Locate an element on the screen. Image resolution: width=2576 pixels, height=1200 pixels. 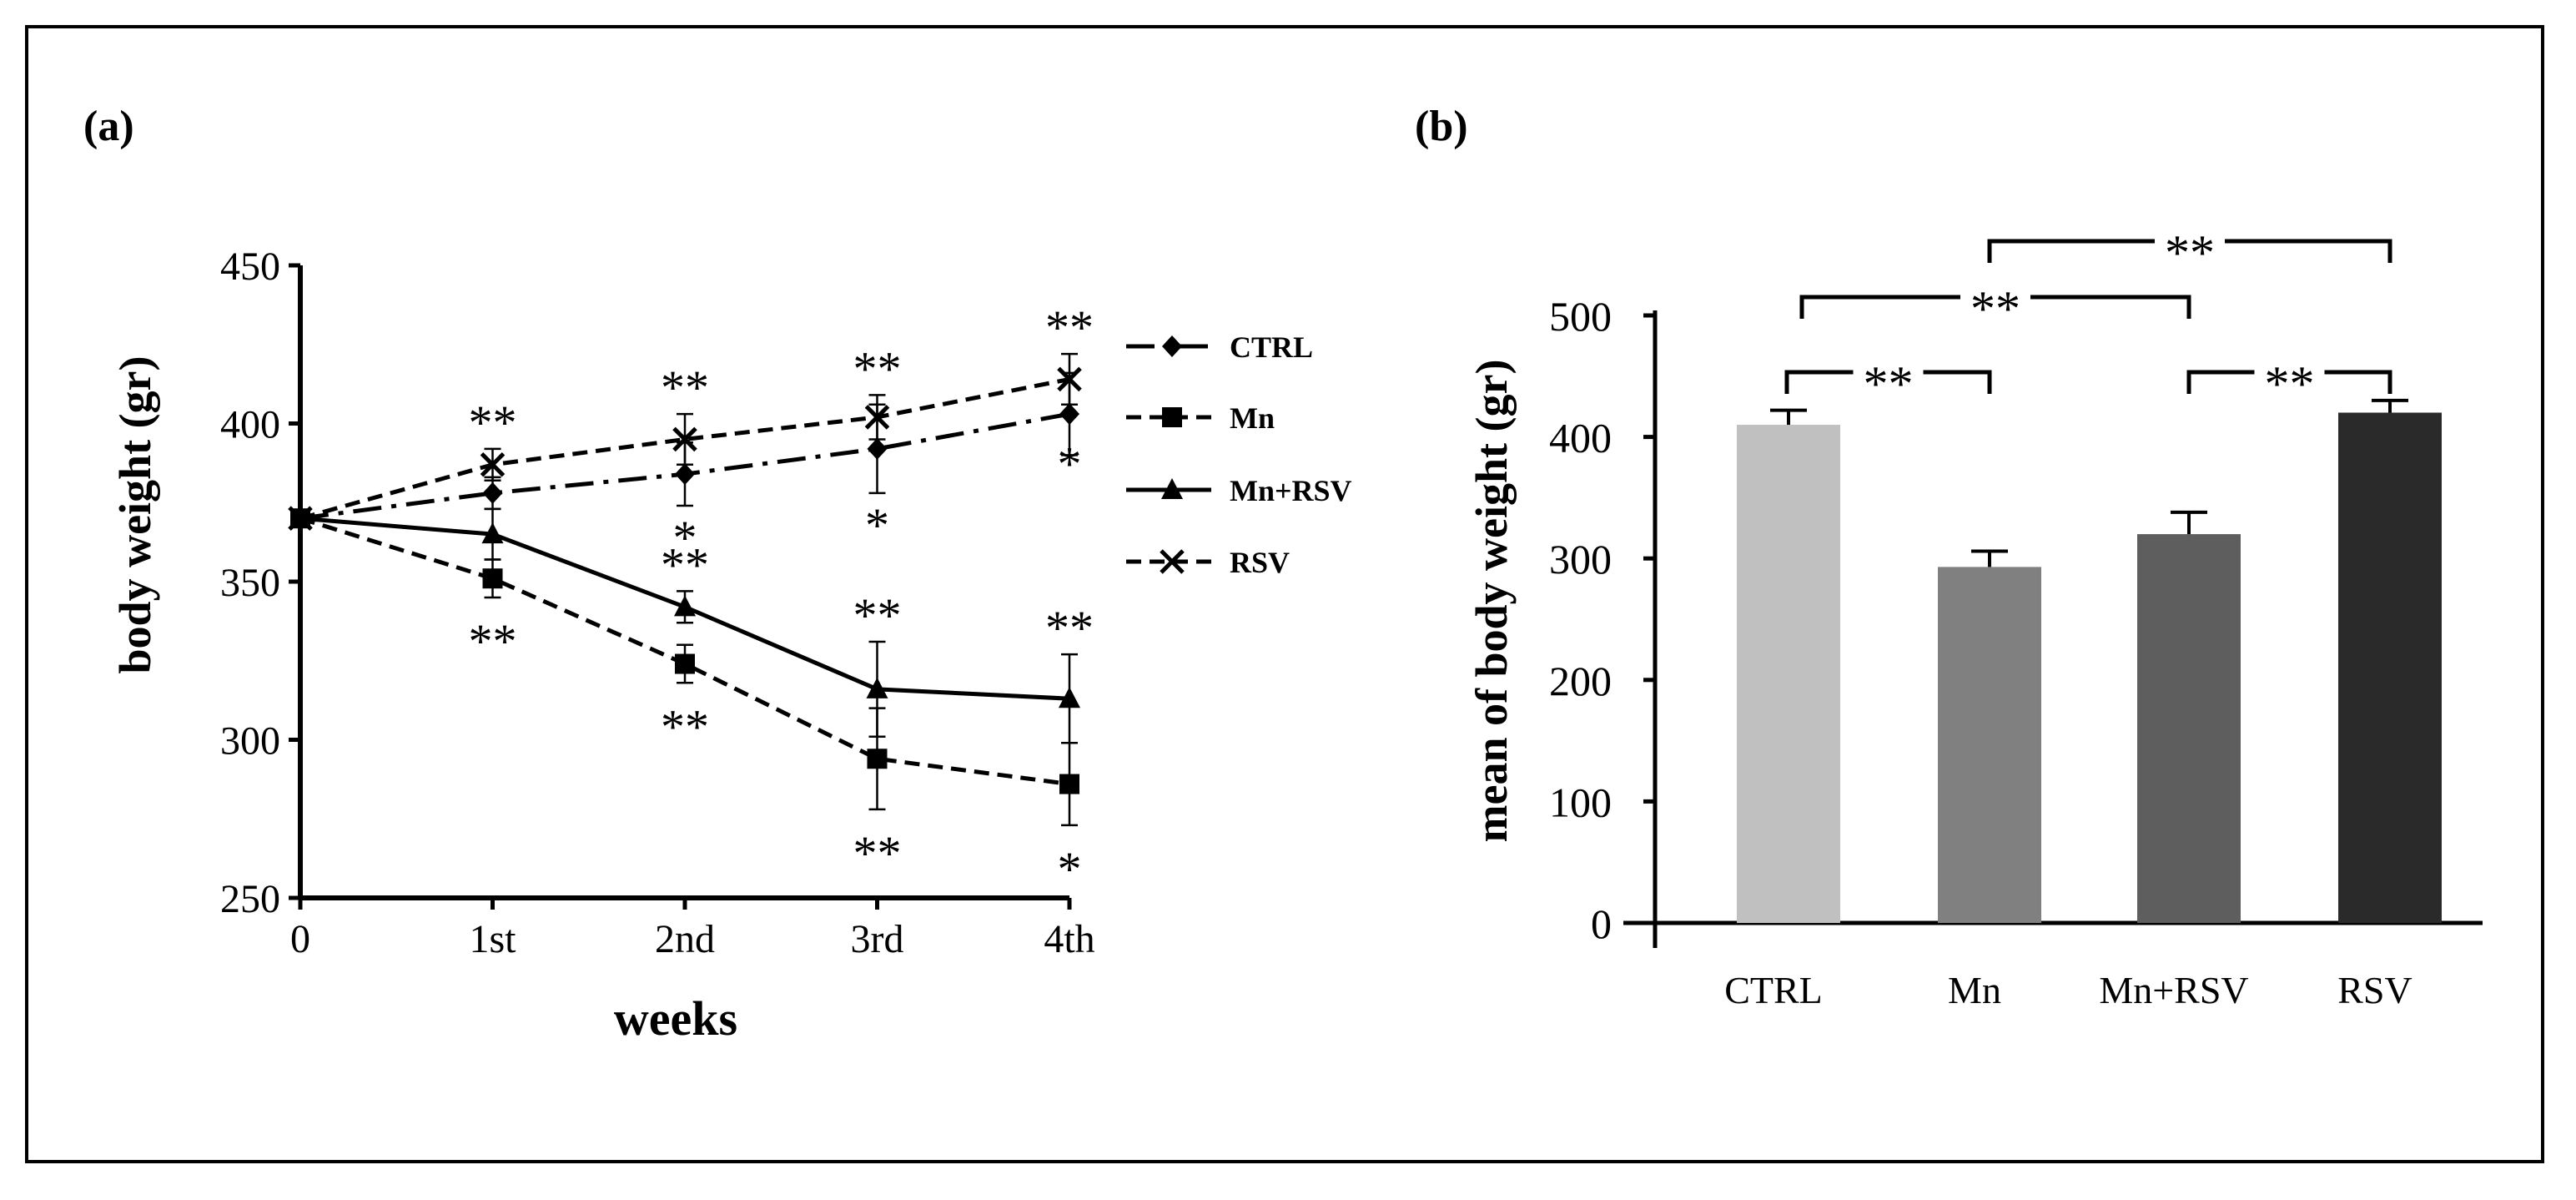
legend-ctrl-label: CTRL is located at coordinates (1271, 347).